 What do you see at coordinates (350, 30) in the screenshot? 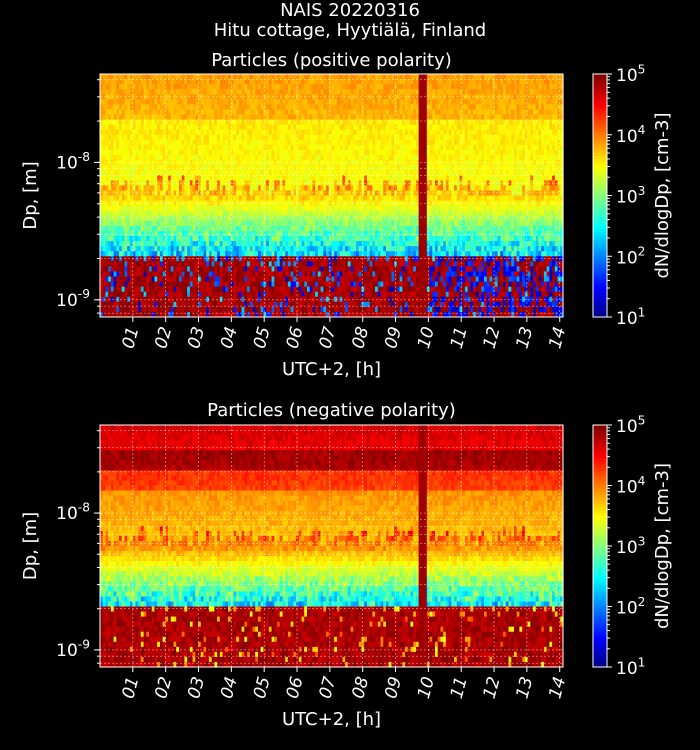
I see `figure-title-line2: Hitu cottage, Hyytiälä, Finland` at bounding box center [350, 30].